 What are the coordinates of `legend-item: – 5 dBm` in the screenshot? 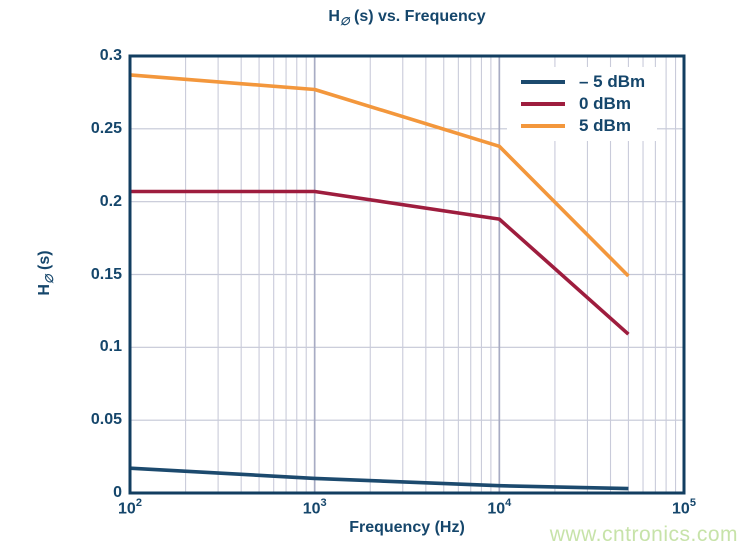 It's located at (583, 82).